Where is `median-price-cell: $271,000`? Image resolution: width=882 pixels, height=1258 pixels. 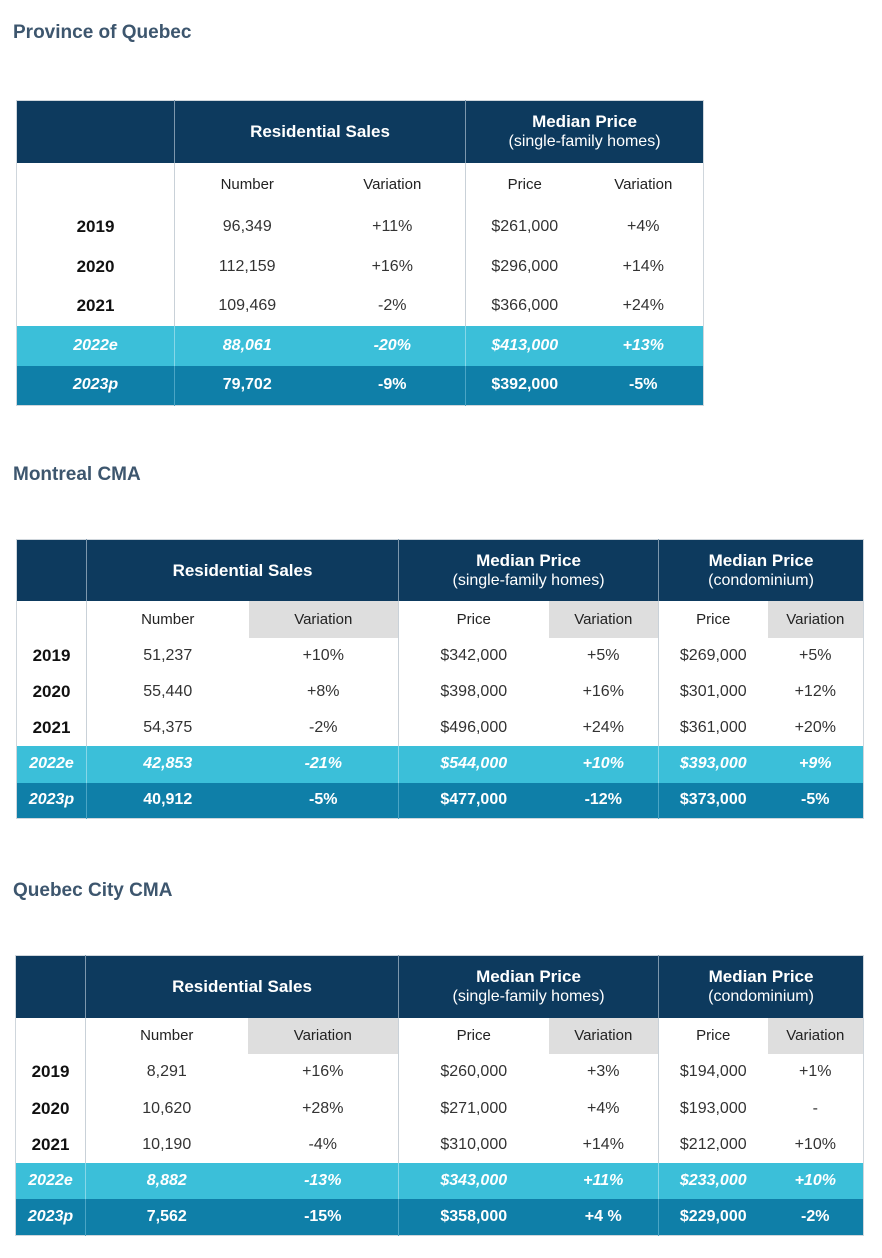
median-price-cell: $271,000 is located at coordinates (474, 1108).